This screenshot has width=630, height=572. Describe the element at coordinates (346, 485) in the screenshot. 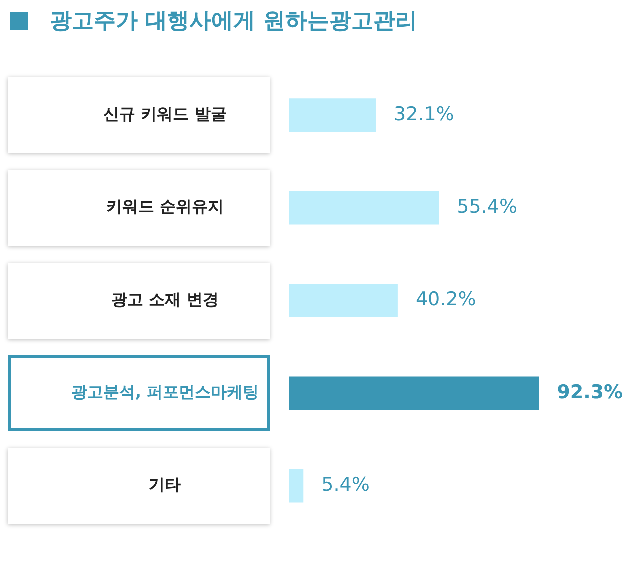

I see `data-label: 5.4%` at that location.